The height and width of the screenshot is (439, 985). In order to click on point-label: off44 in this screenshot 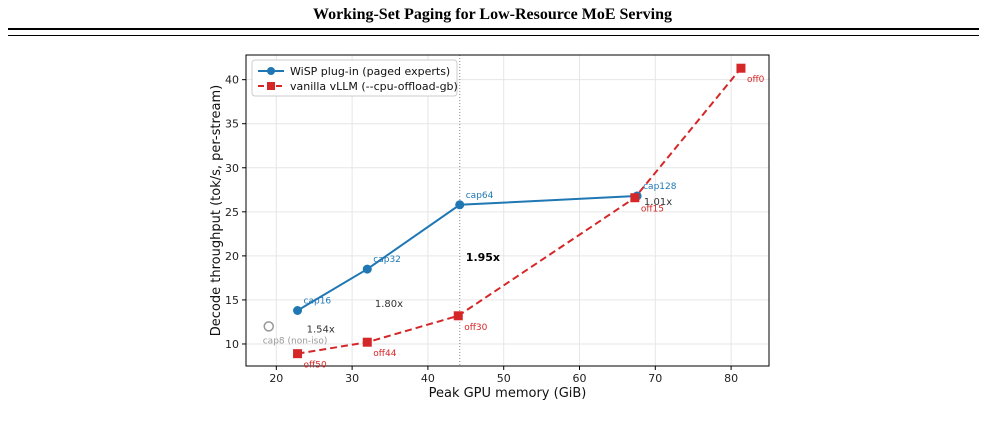, I will do `click(384, 354)`.